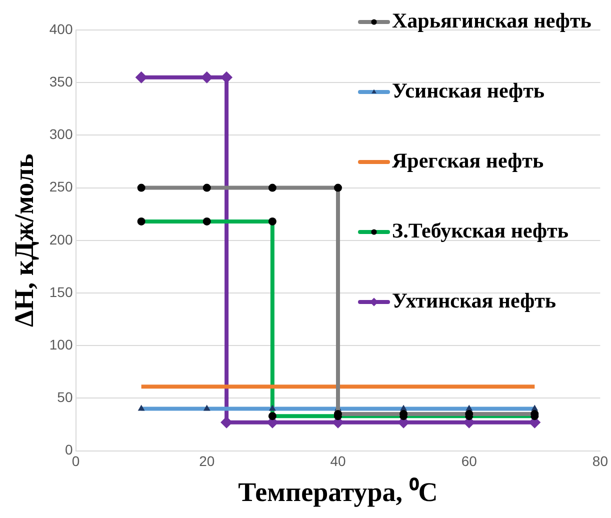 The width and height of the screenshot is (611, 518). I want to click on y-tick-label: 100, so click(61, 344).